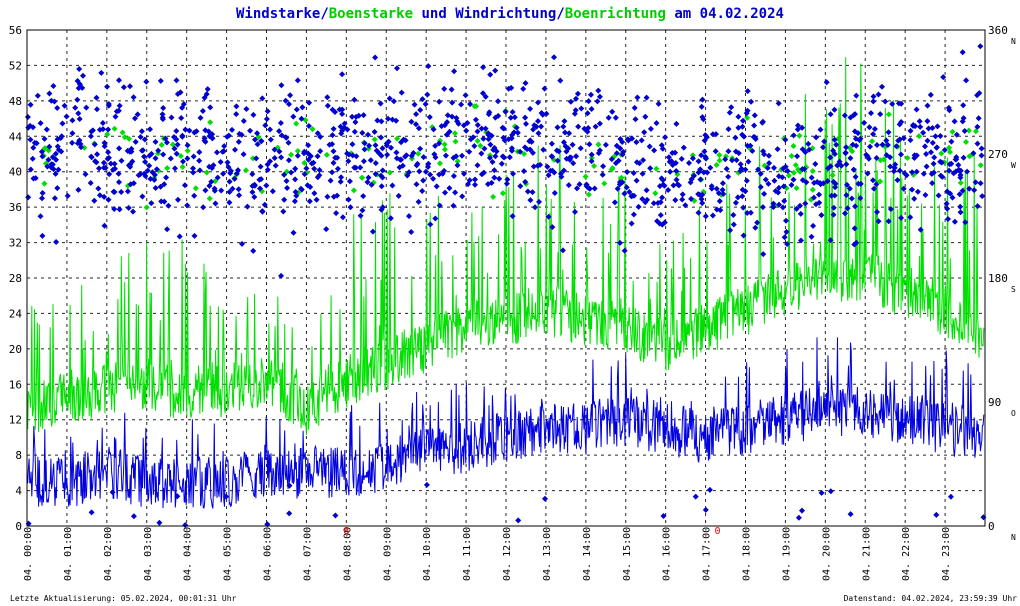 The height and width of the screenshot is (606, 1020). Describe the element at coordinates (615, 14) in the screenshot. I see `title-part: Boenrichtung` at that location.